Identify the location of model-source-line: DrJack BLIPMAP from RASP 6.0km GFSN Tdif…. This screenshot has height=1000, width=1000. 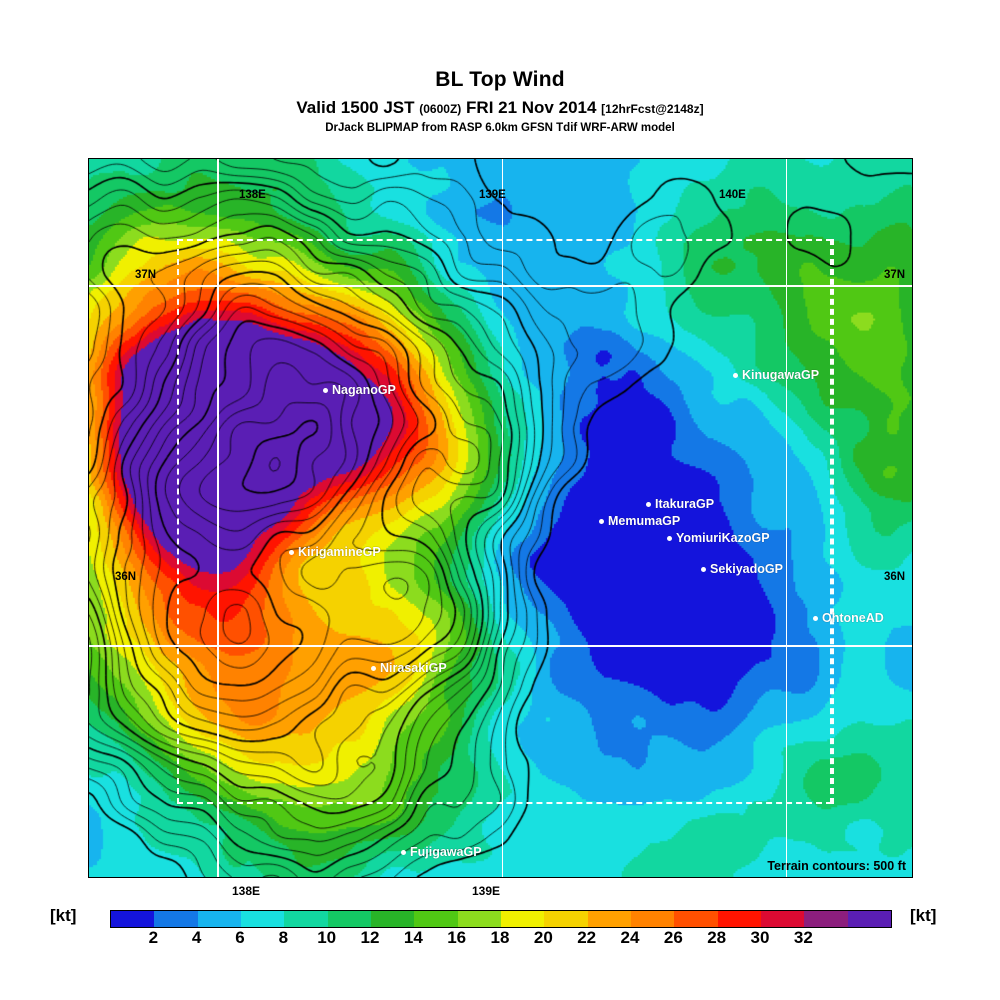
(500, 128).